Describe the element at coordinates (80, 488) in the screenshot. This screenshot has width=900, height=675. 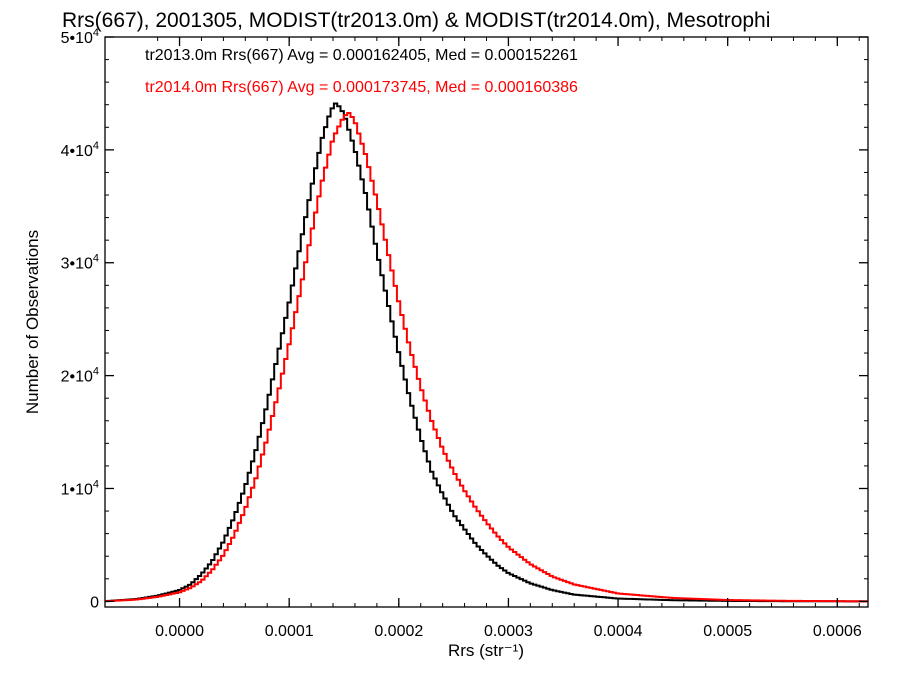
I see `y-tick-label-1: 1•104` at that location.